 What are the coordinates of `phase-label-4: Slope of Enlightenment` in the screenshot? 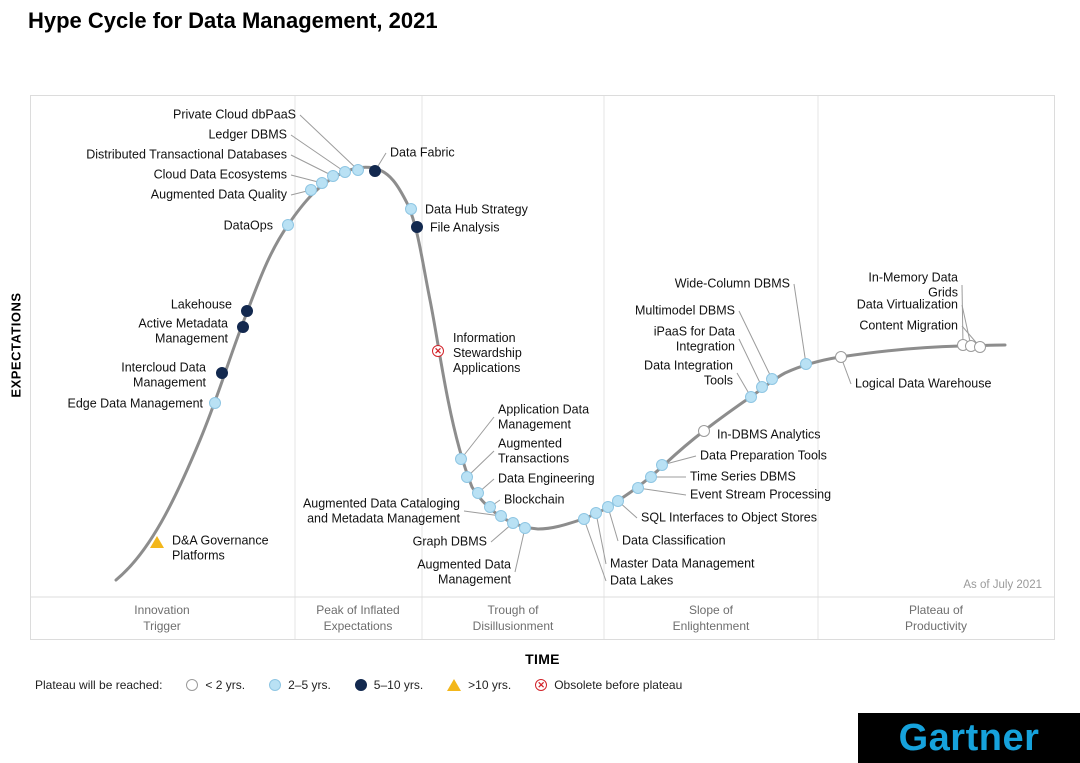 It's located at (711, 617).